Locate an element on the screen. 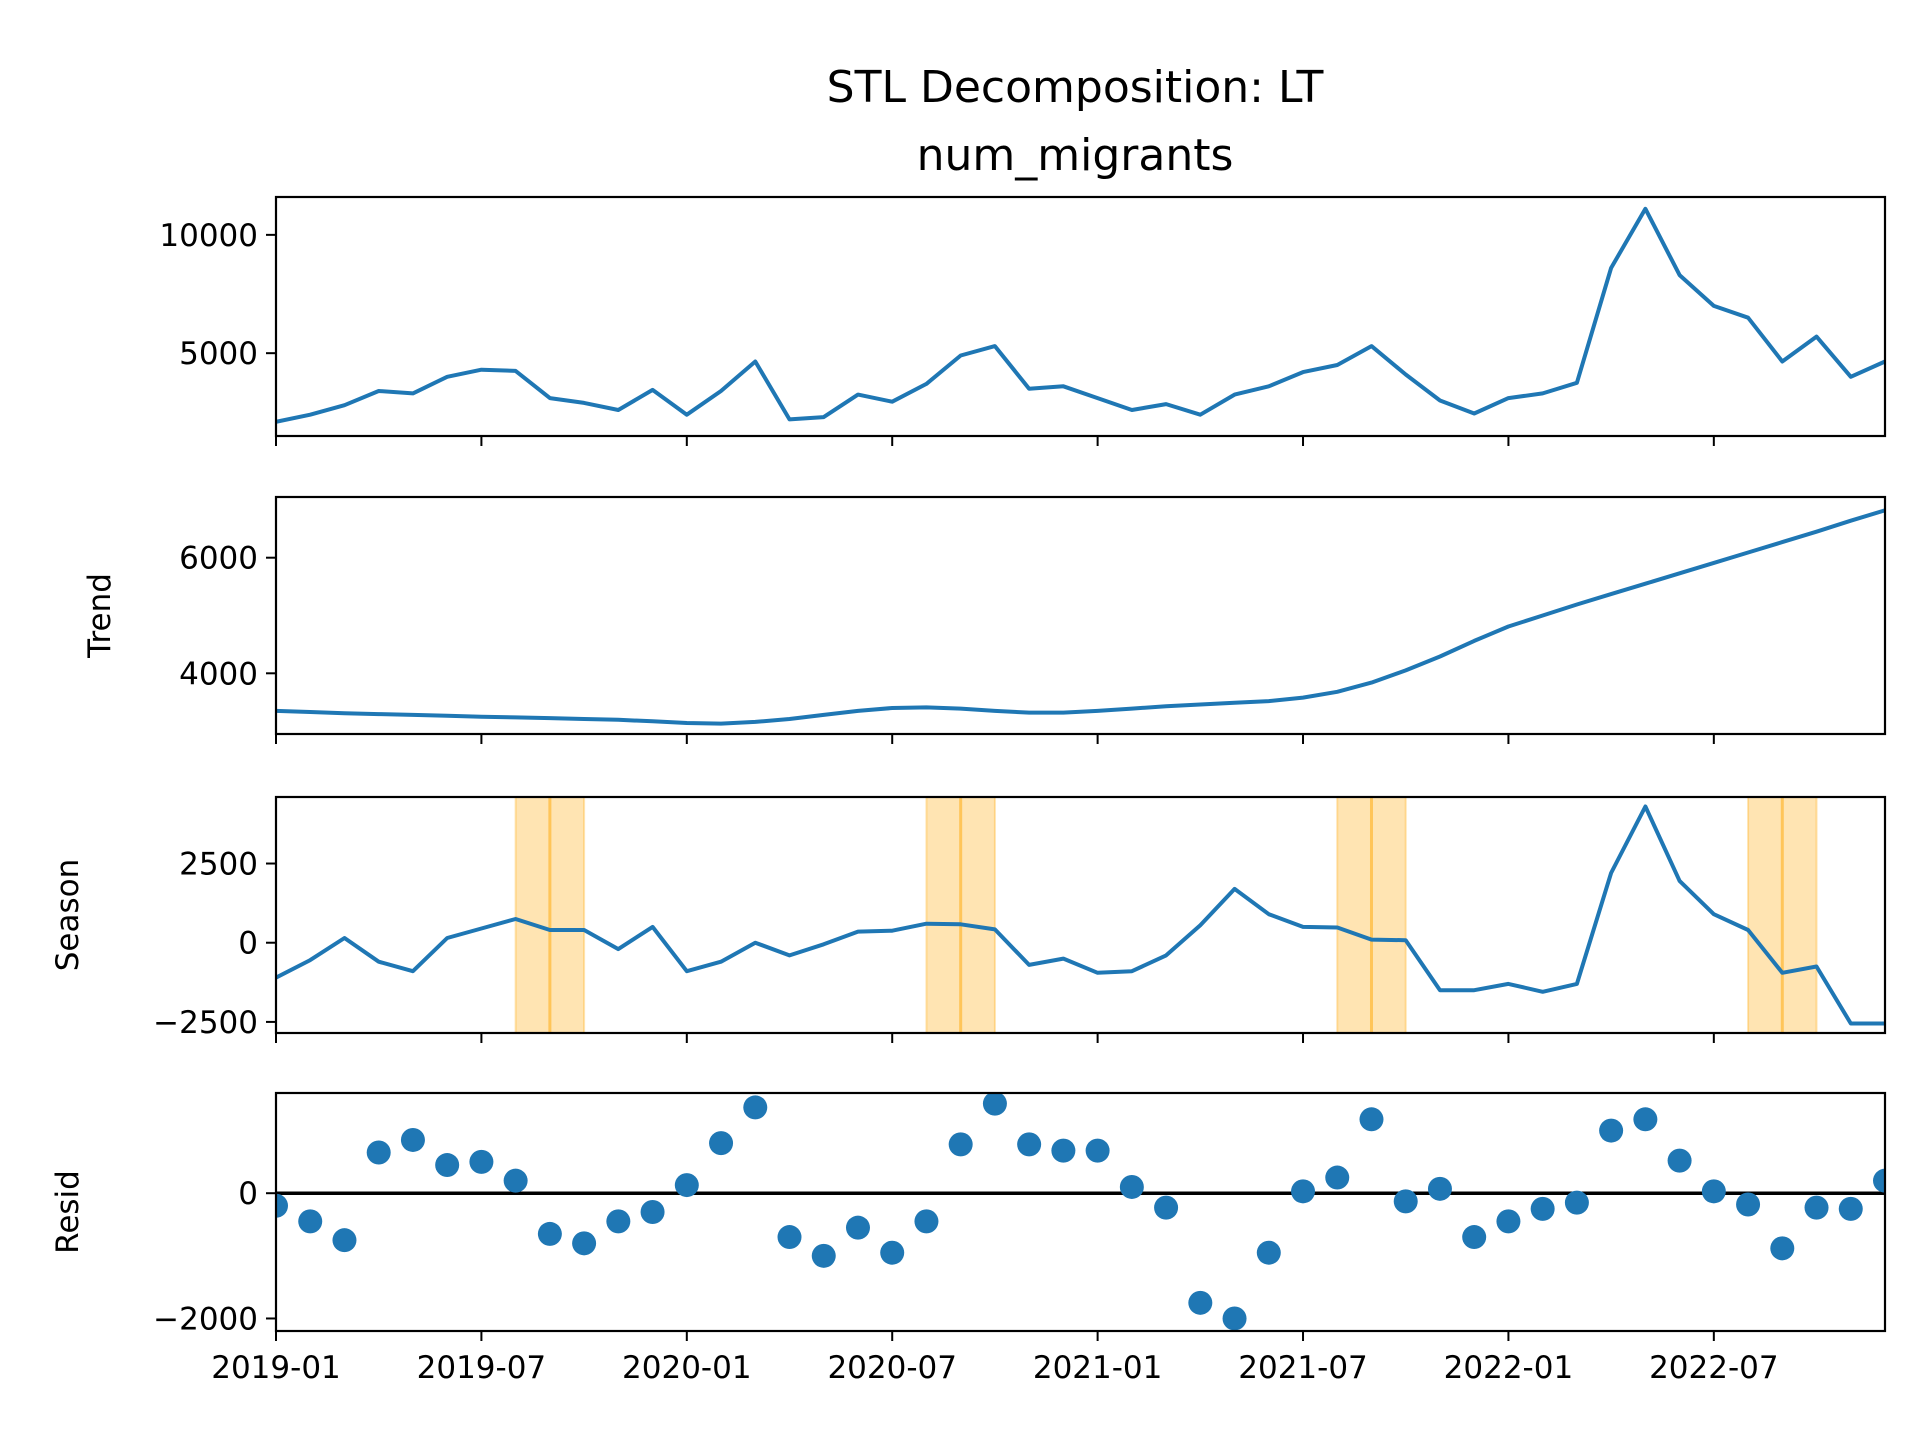 The height and width of the screenshot is (1440, 1920). x-tick-label: 2021-01 is located at coordinates (1098, 1368).